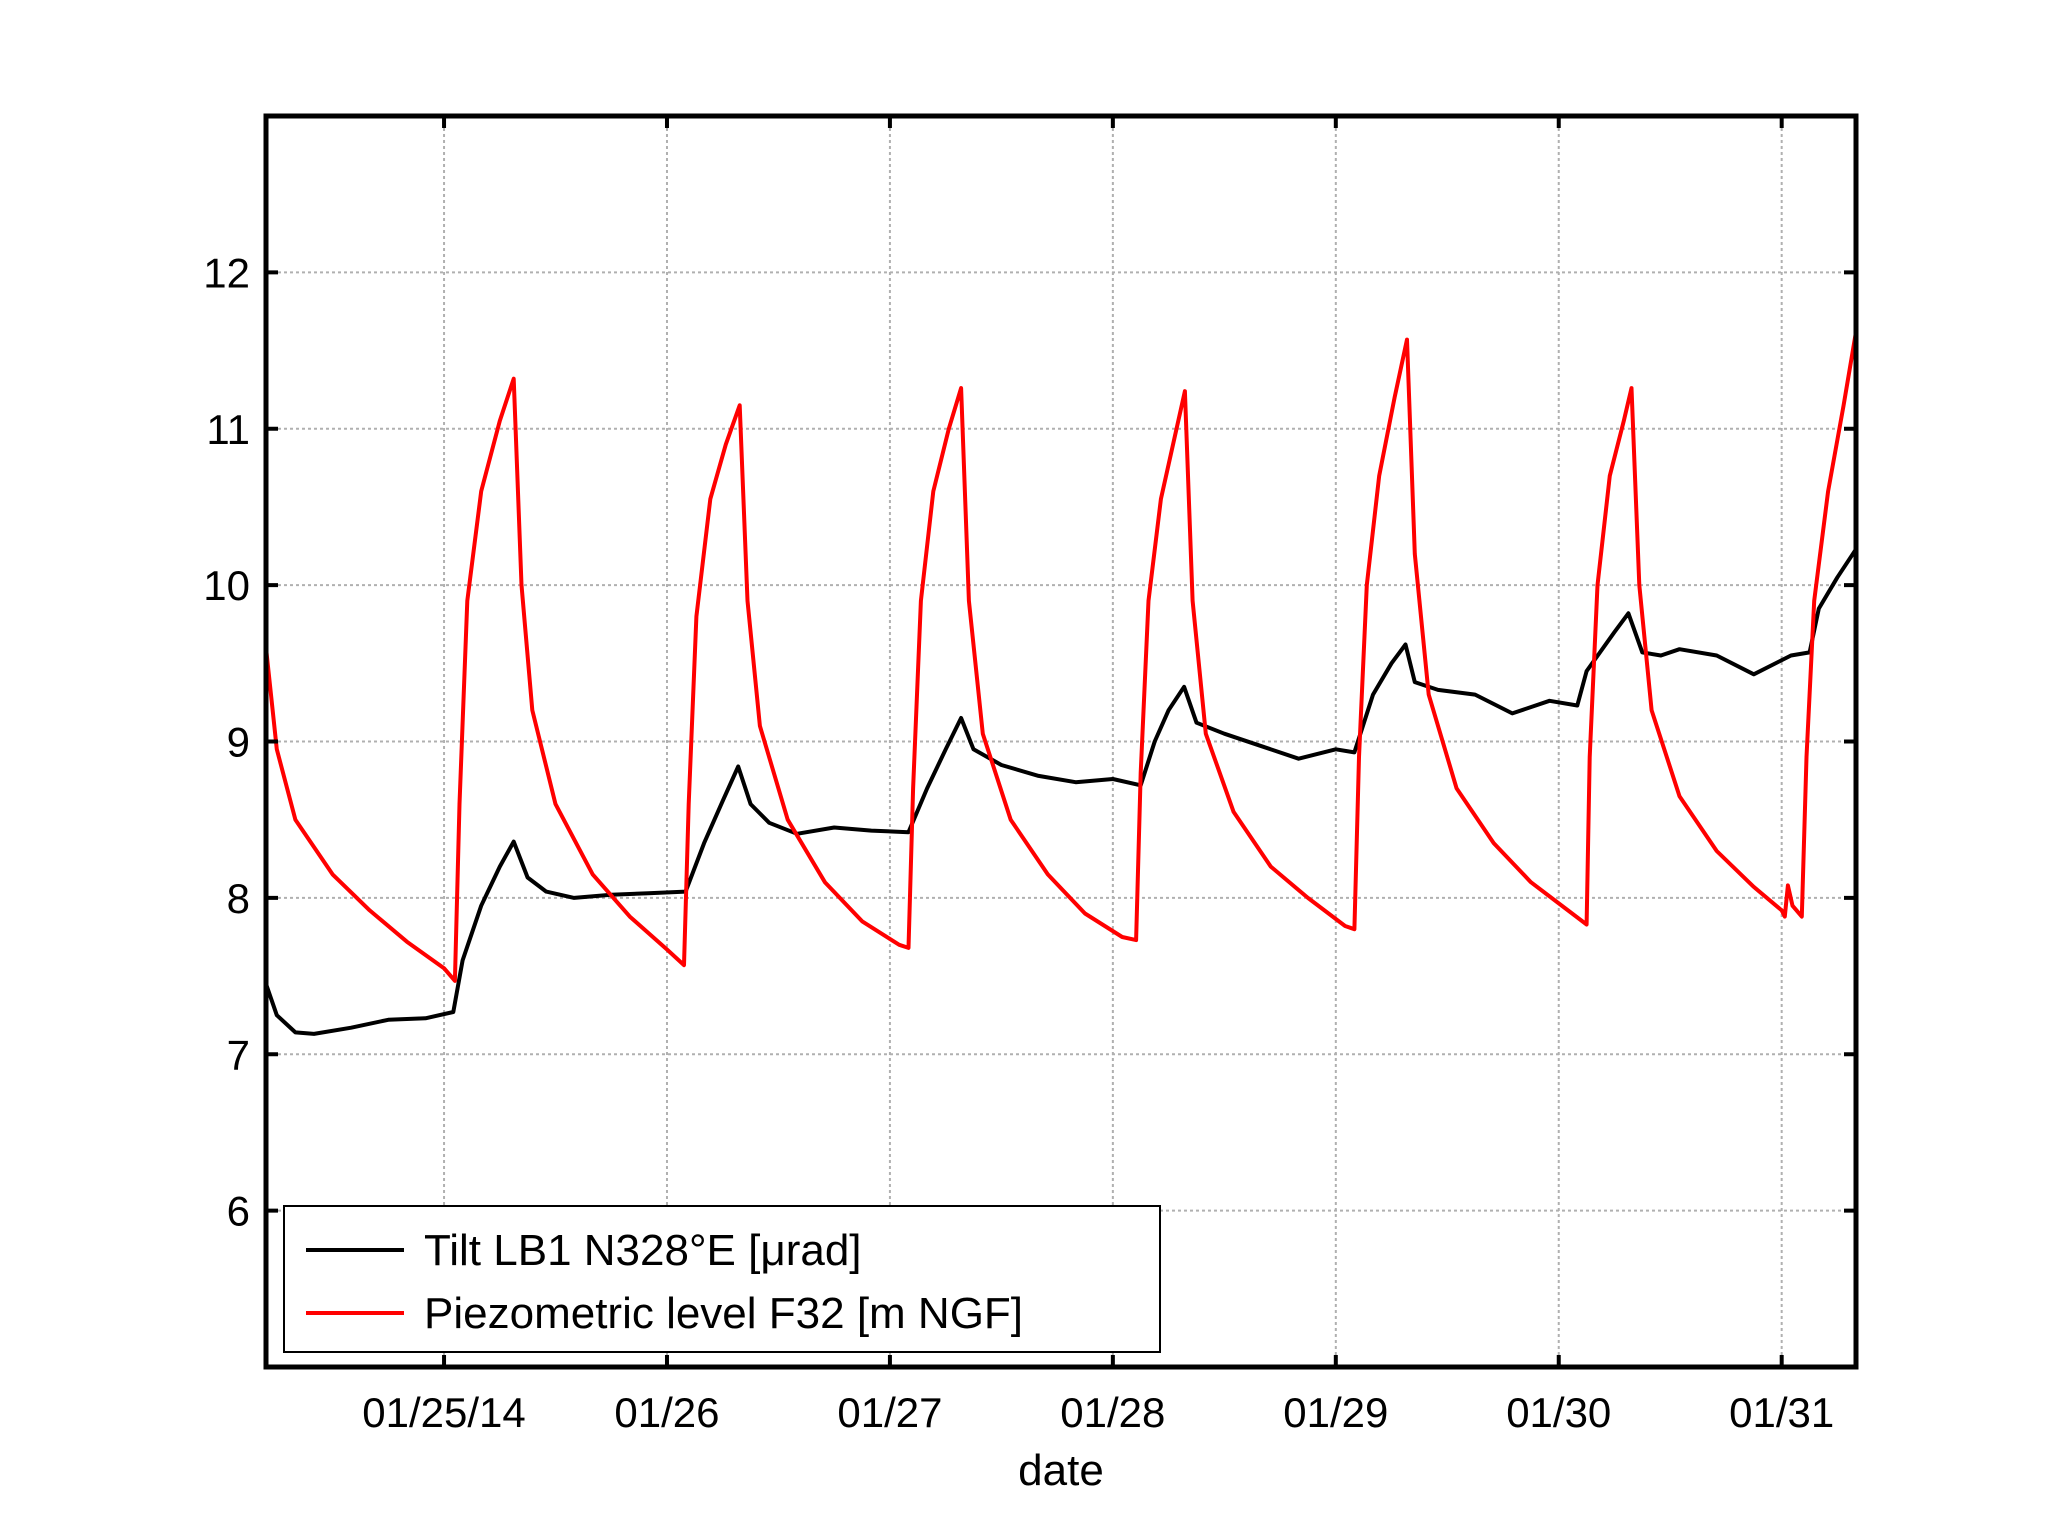 The image size is (2048, 1536). I want to click on y-tick-label: 8, so click(238, 898).